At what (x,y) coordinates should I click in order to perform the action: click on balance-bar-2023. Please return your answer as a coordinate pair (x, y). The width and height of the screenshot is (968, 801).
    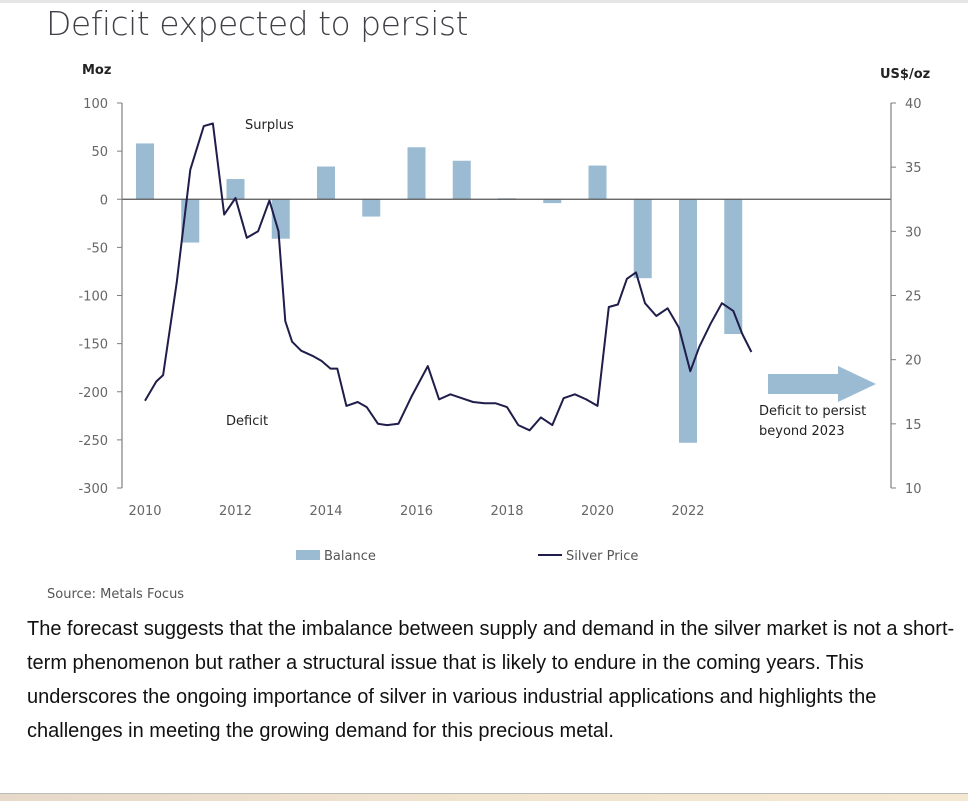
    Looking at the image, I should click on (733, 266).